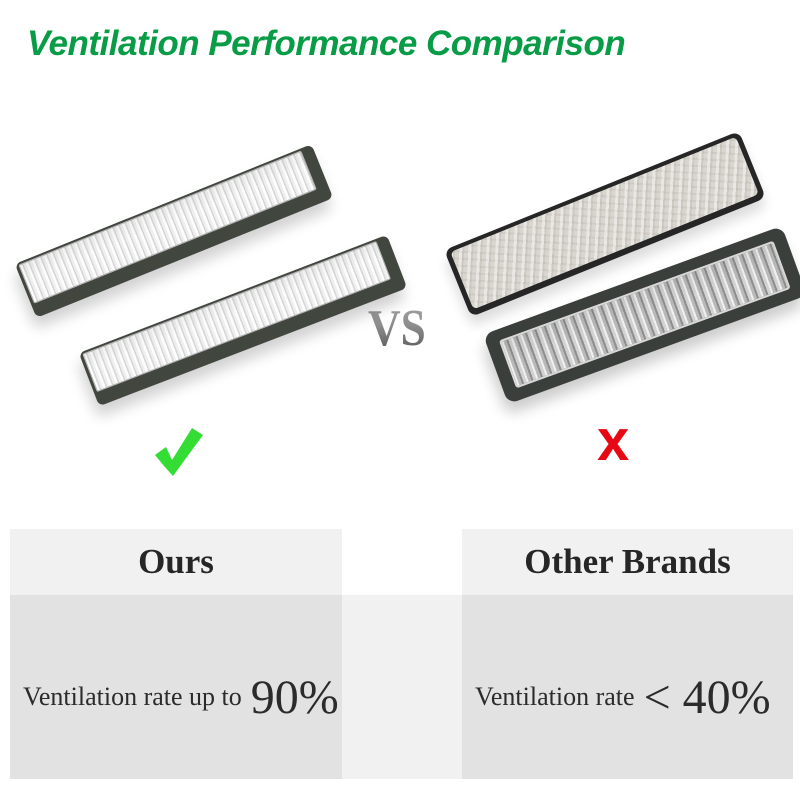  I want to click on ours-rate-value: 90%, so click(294, 697).